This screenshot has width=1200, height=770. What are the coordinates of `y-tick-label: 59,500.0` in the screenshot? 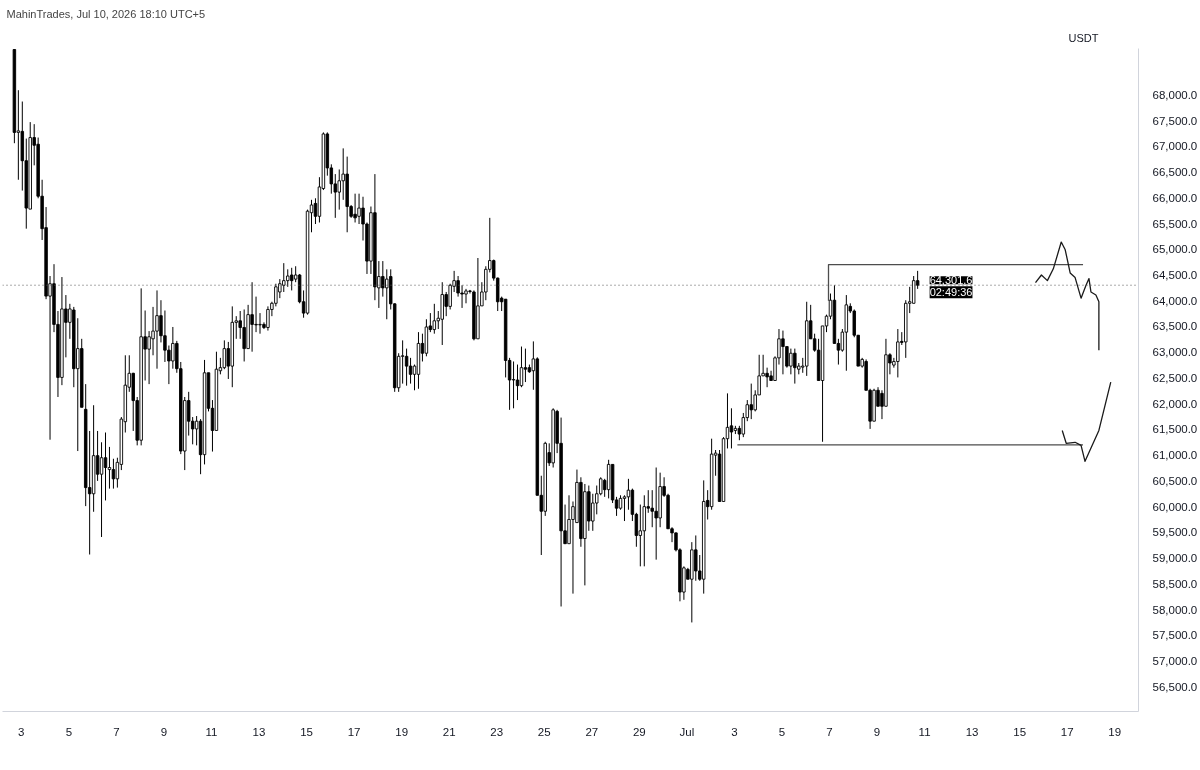 It's located at (1175, 532).